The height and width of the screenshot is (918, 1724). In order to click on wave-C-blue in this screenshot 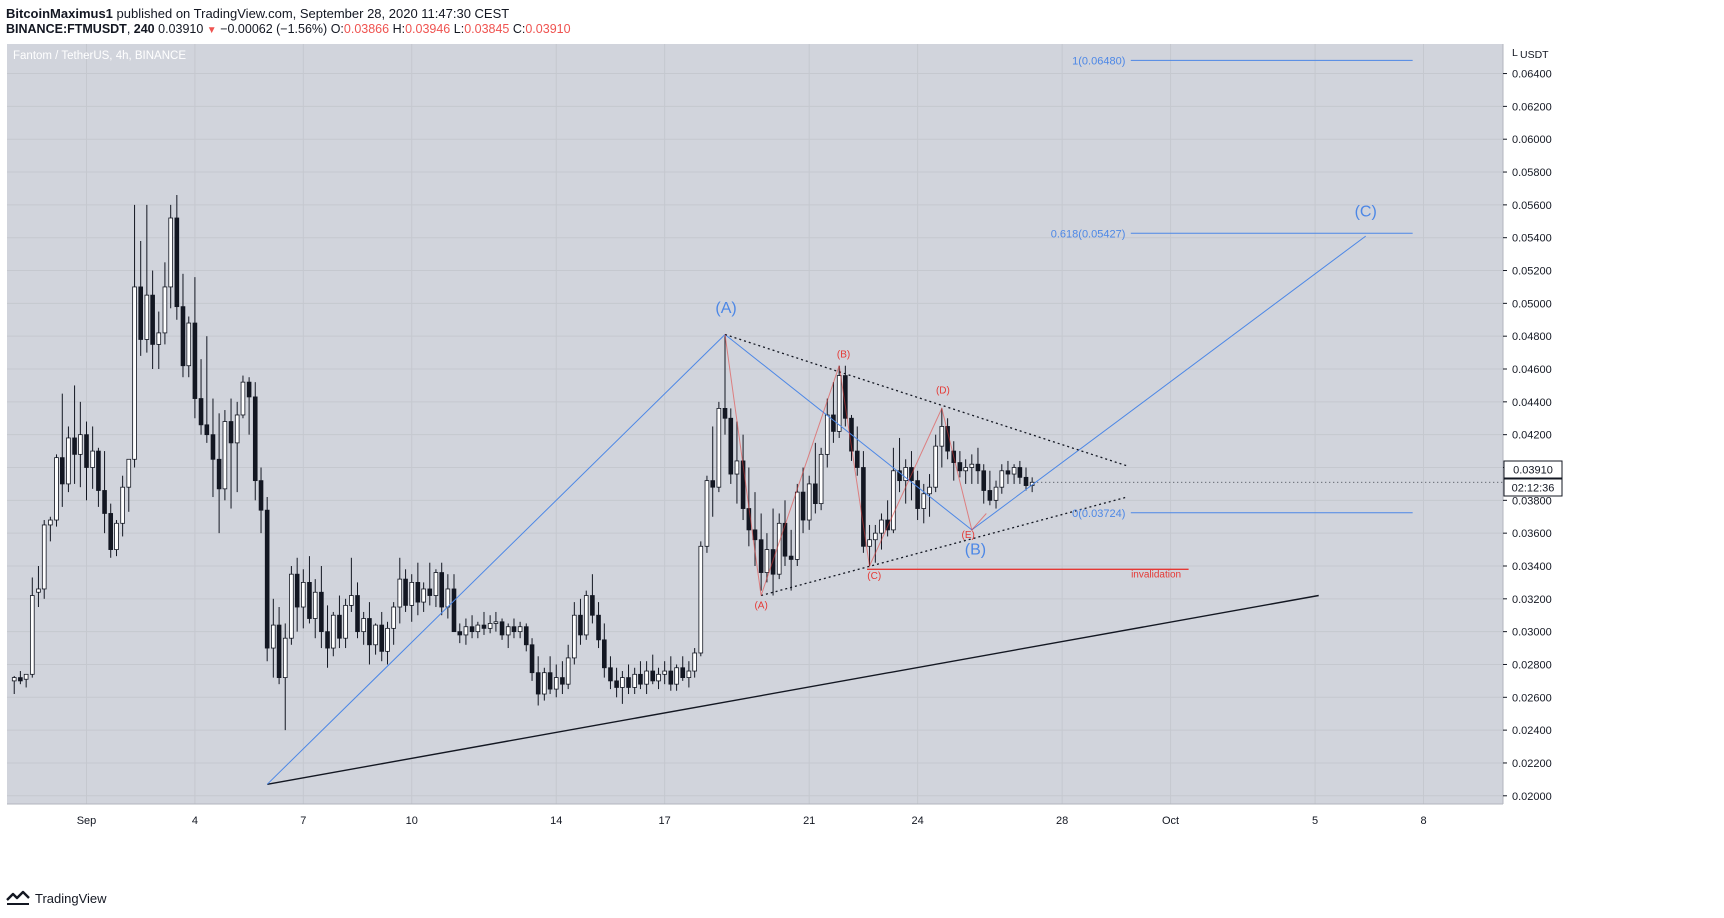, I will do `click(1168, 383)`.